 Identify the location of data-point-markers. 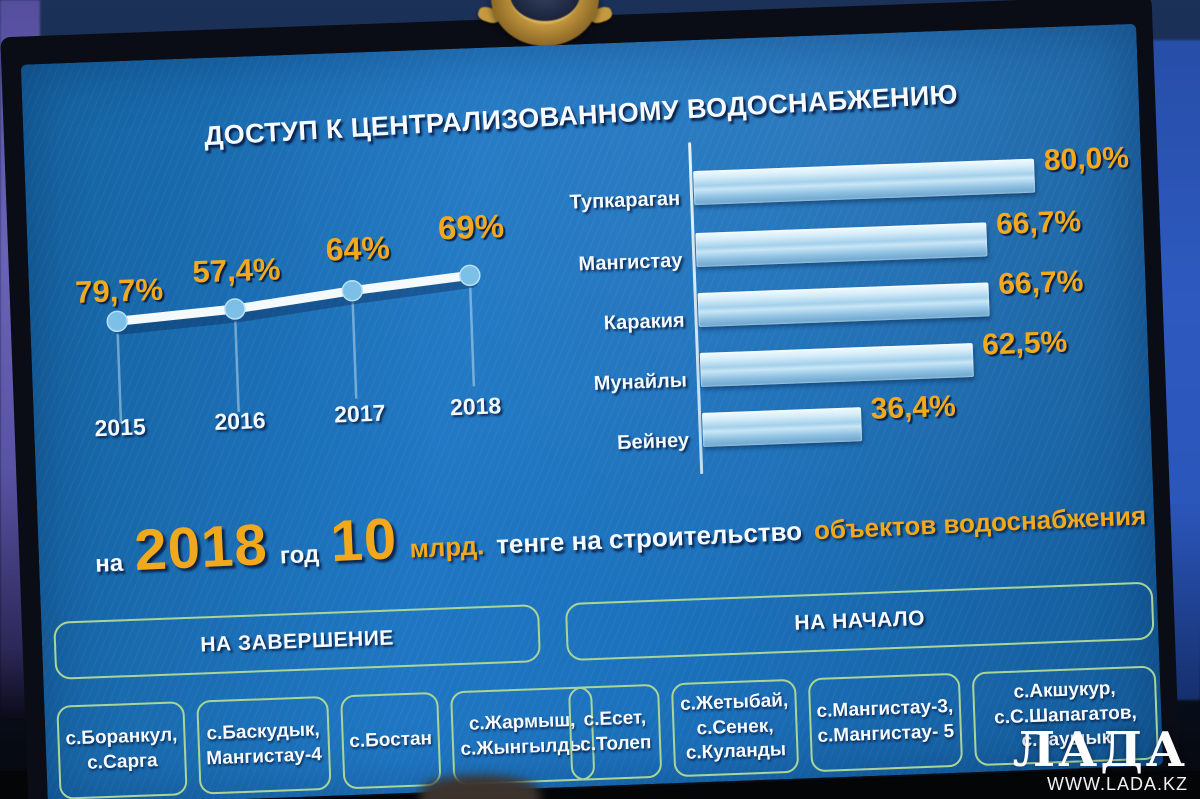
(293, 298).